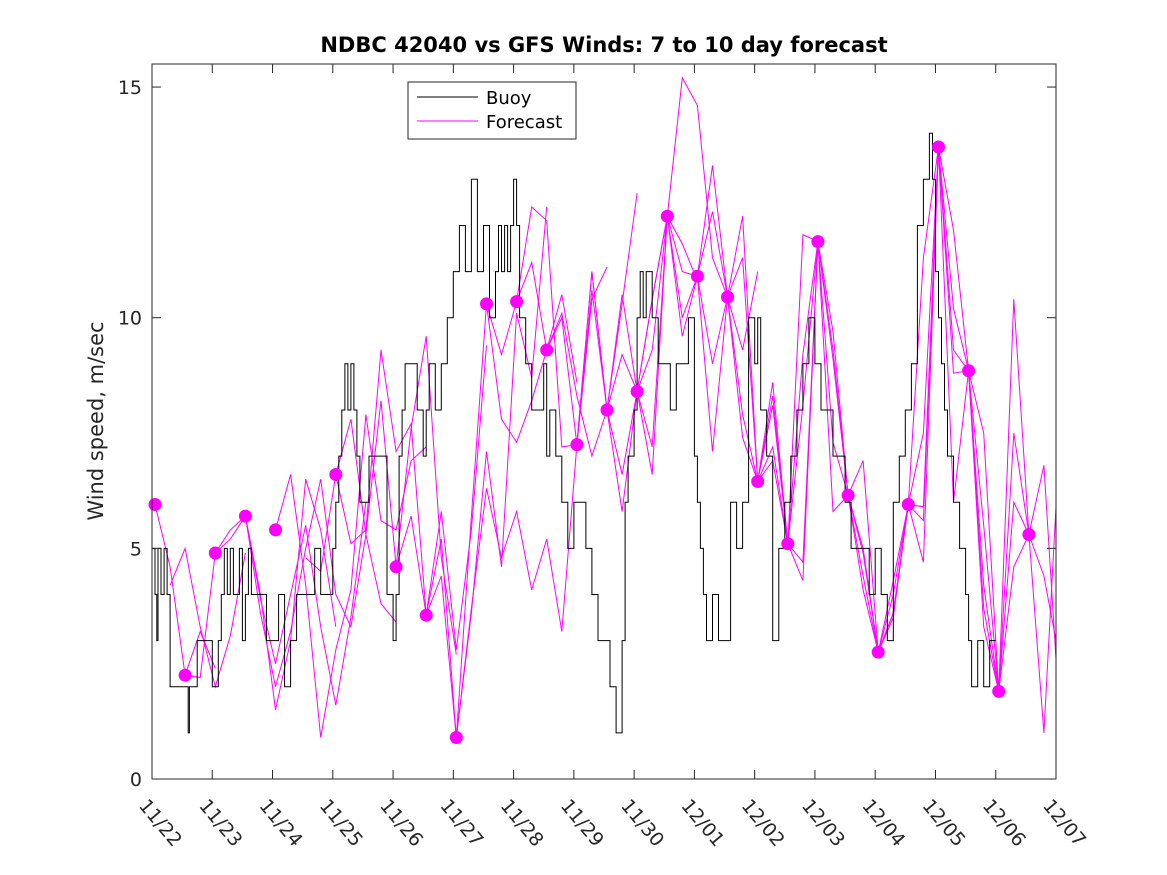  I want to click on legend-label-forecast: Forecast, so click(524, 122).